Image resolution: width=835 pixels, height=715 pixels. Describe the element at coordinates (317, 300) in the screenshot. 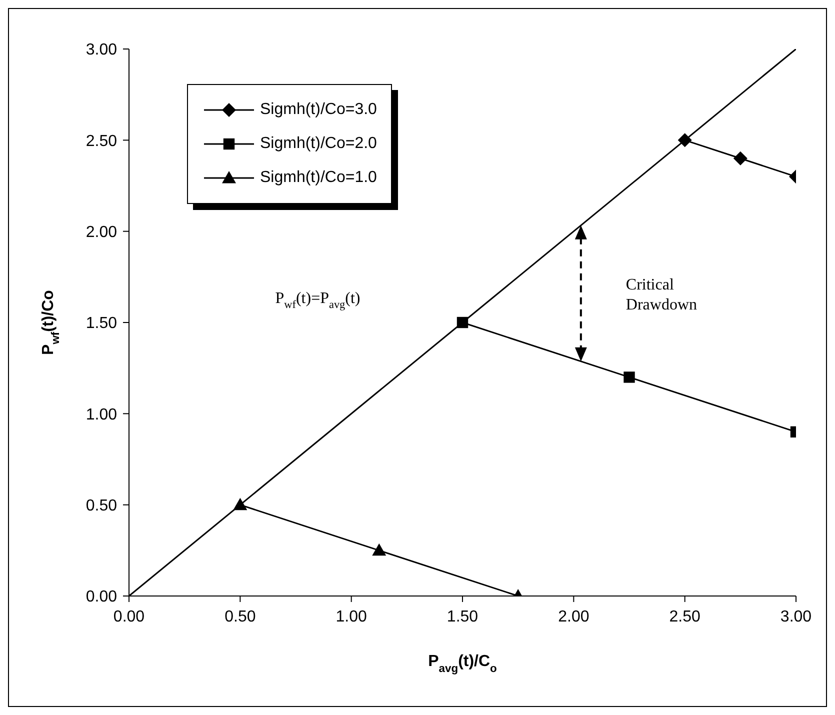

I see `annotation: P$_{wf}$(t)=P$_{avg}$(t)` at that location.